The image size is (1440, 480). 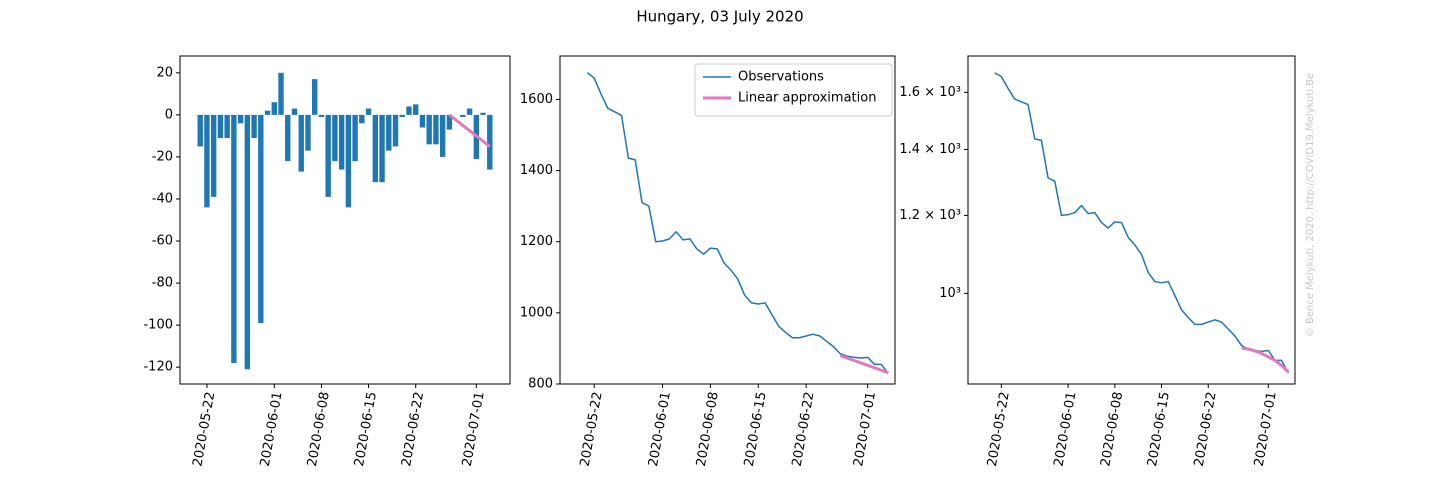 I want to click on legend-box, so click(x=793, y=90).